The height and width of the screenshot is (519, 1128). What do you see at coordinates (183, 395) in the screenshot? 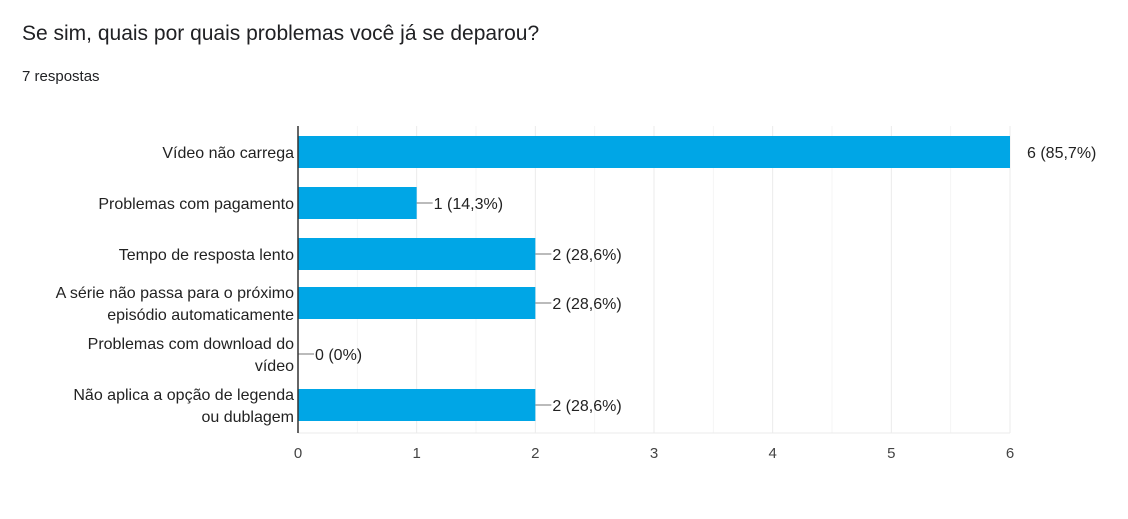
I see `category-label: Não aplica a opção de legenda` at bounding box center [183, 395].